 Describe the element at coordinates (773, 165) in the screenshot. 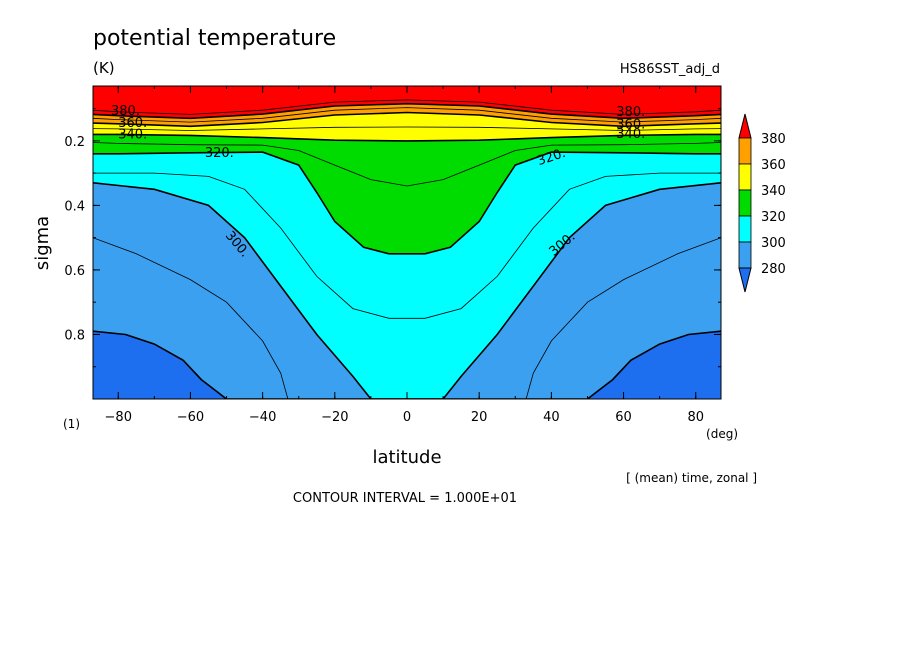

I see `colorbar-label: 360` at that location.